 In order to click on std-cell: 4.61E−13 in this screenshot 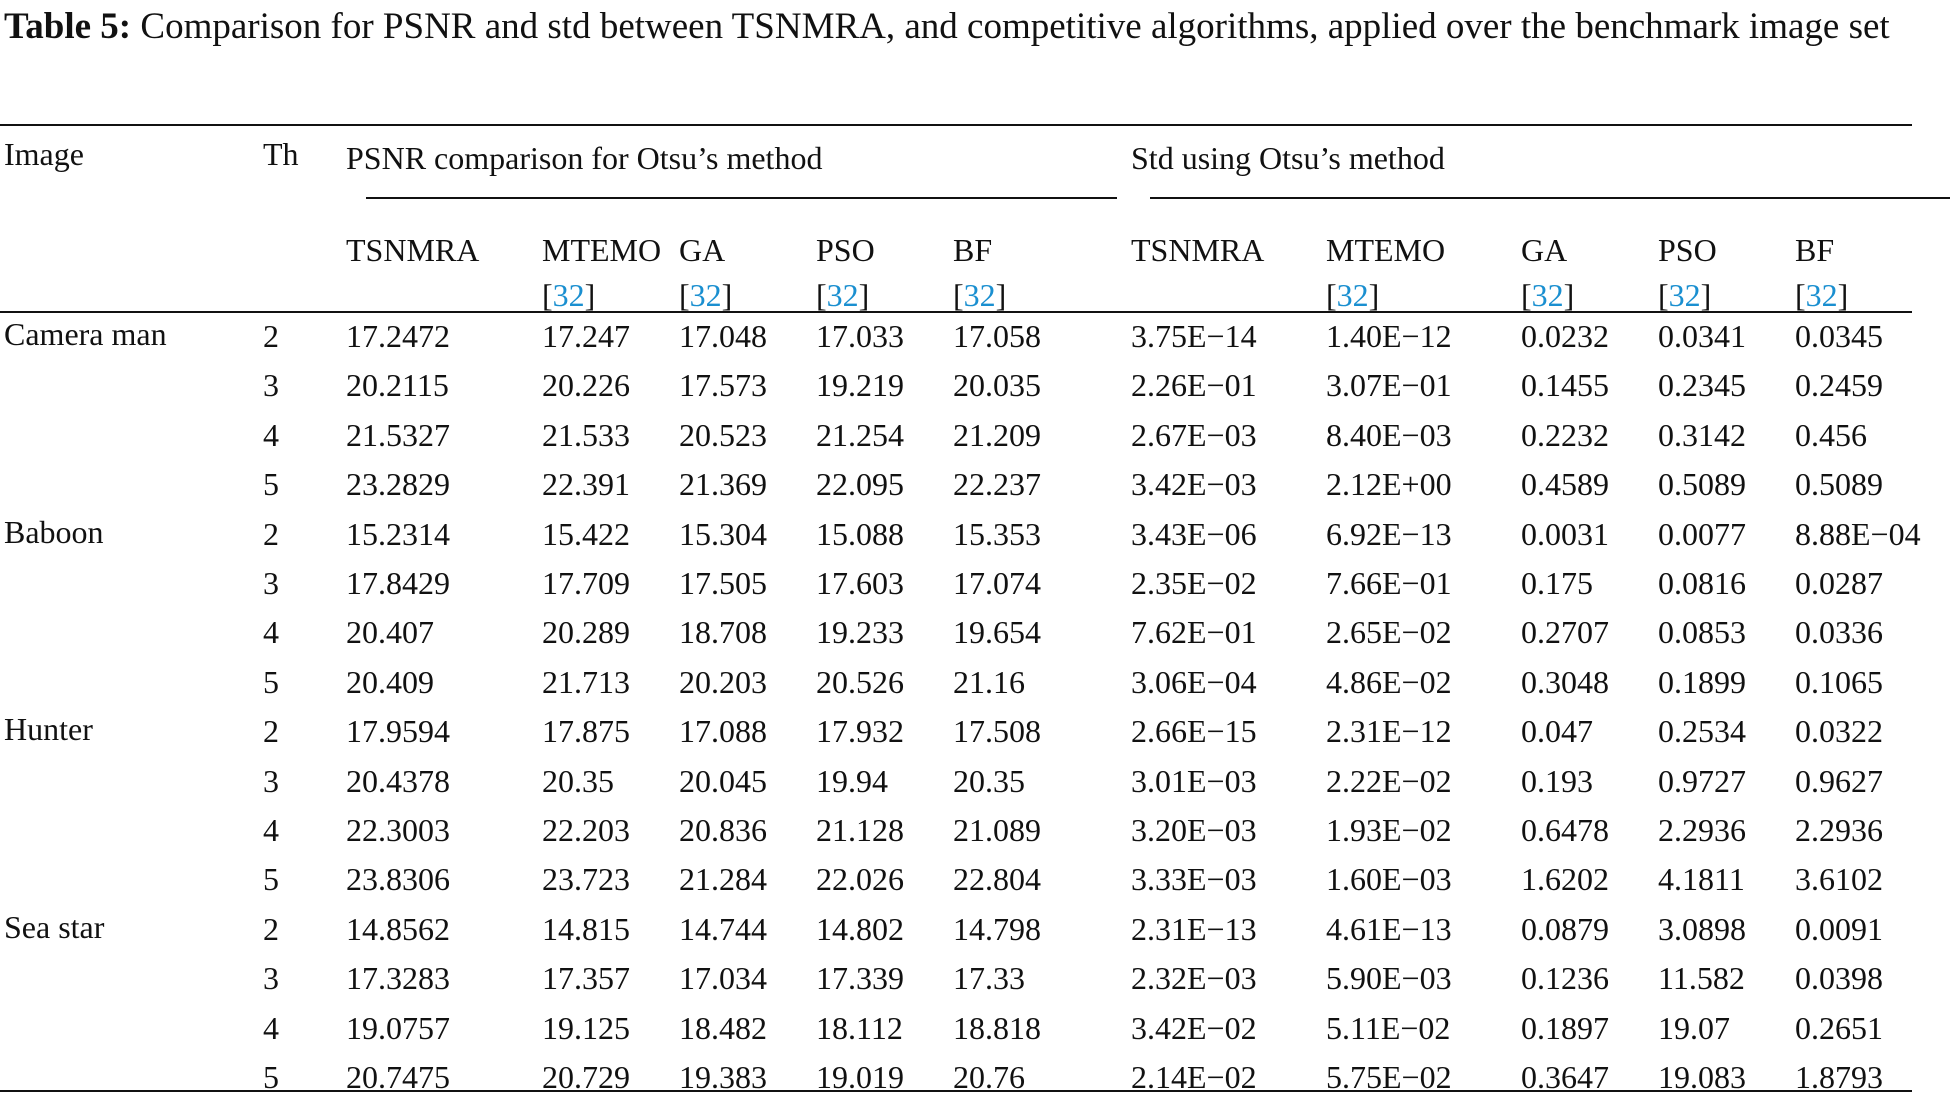, I will do `click(1389, 929)`.